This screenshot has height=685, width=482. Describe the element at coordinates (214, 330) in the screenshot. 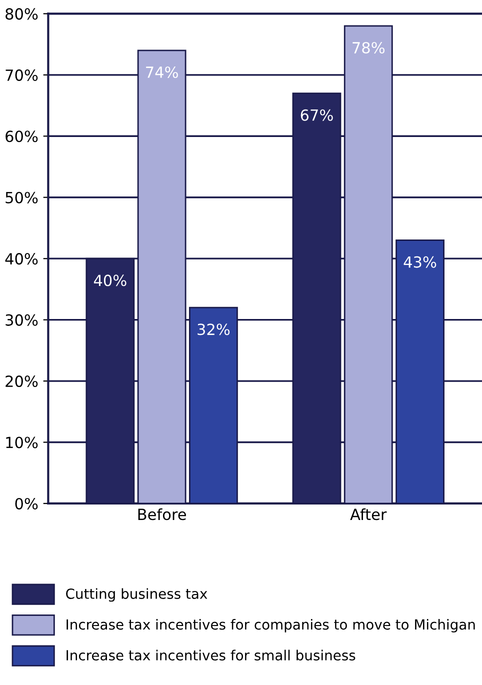

I see `text: 32%` at that location.